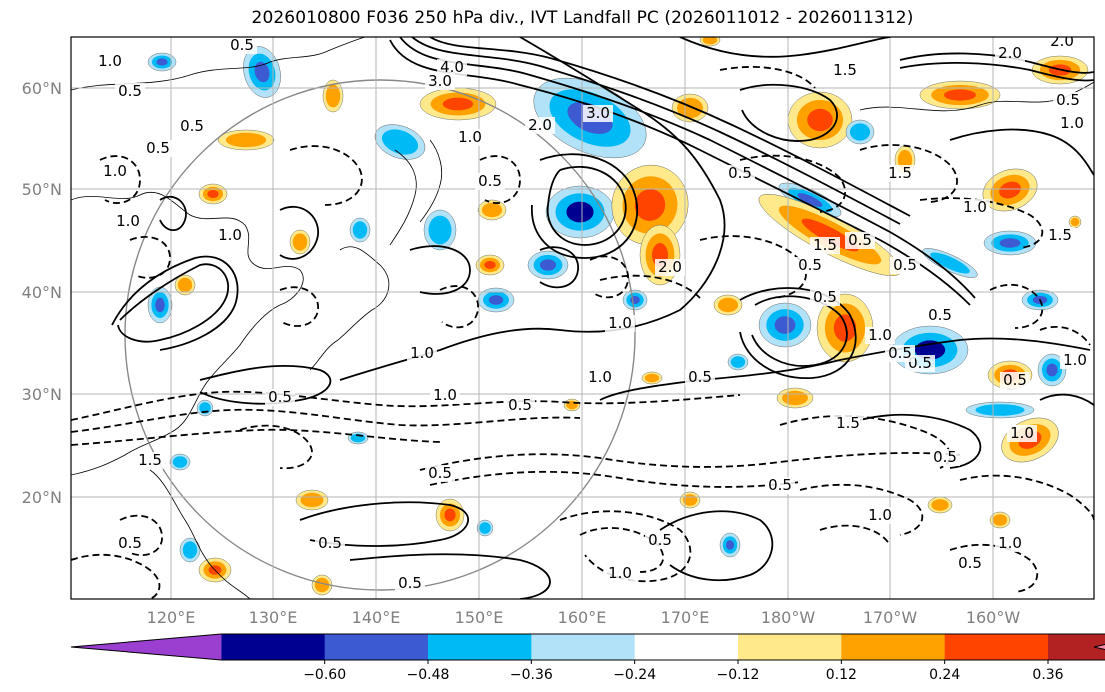 This screenshot has height=692, width=1105. I want to click on latitude-labels: 60°N 50°N 40°N 30°N 20°N, so click(42, 293).